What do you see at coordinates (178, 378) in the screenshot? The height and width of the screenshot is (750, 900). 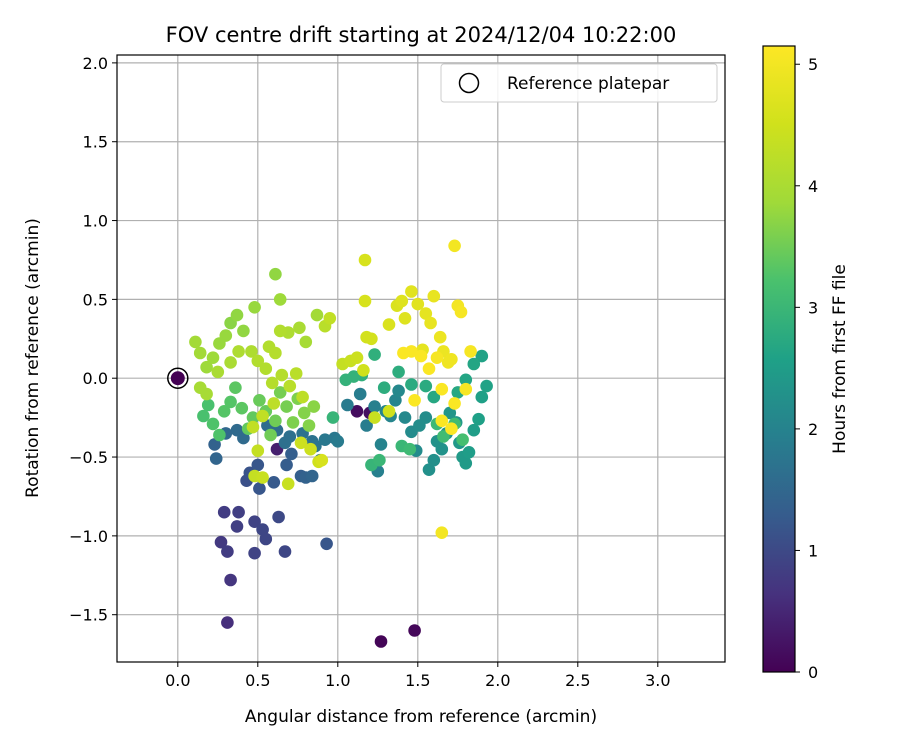 I see `reference-point-ring` at bounding box center [178, 378].